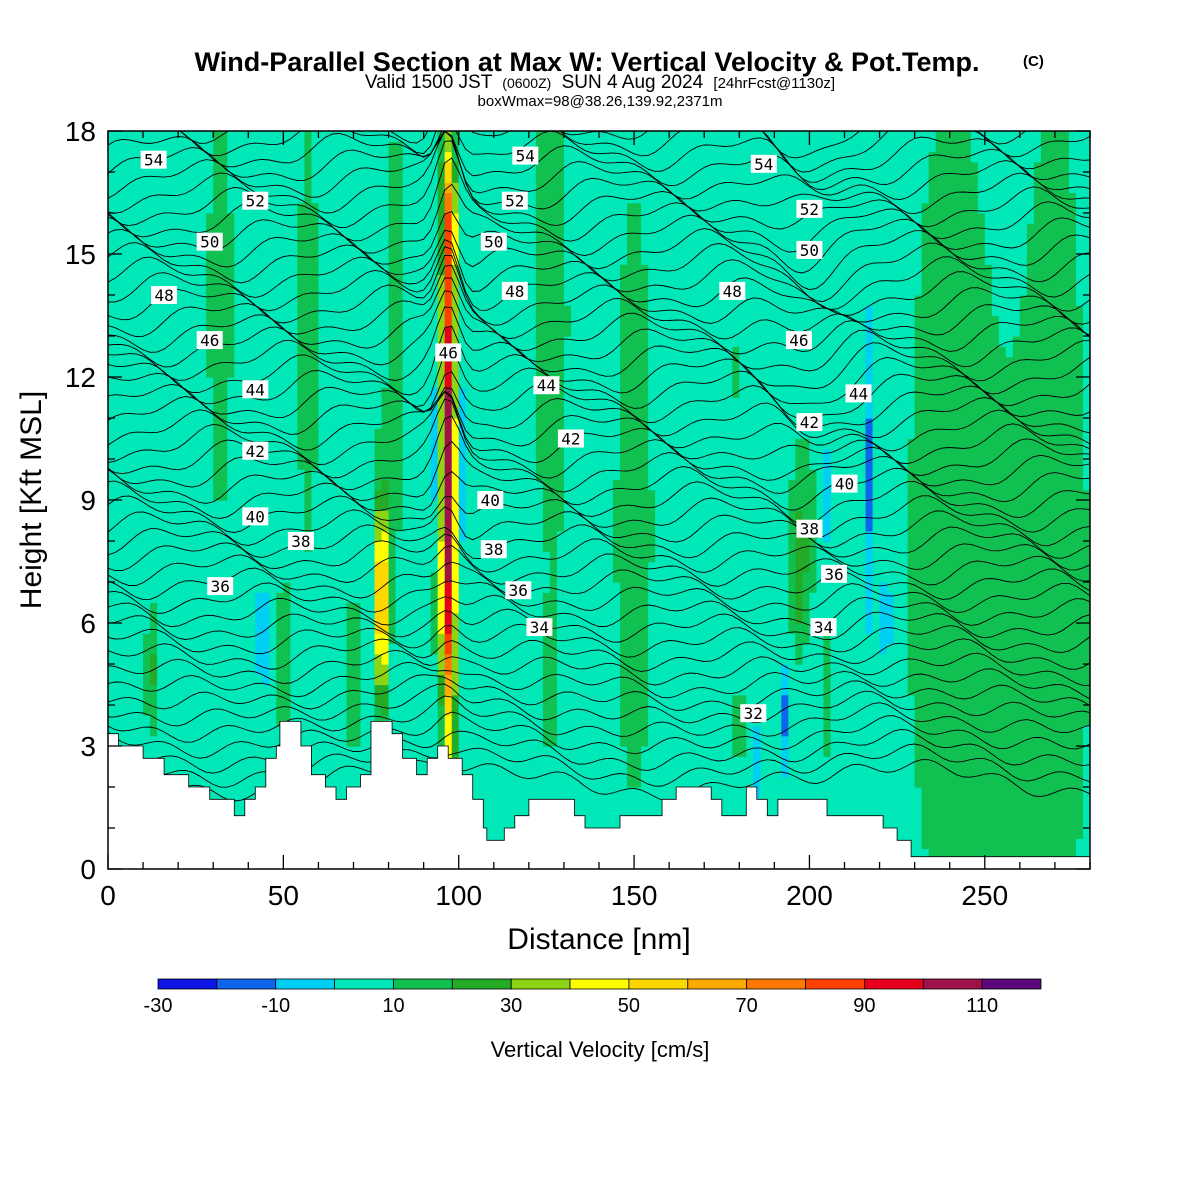 This screenshot has width=1200, height=1200. I want to click on x-tick-label: 150, so click(634, 895).